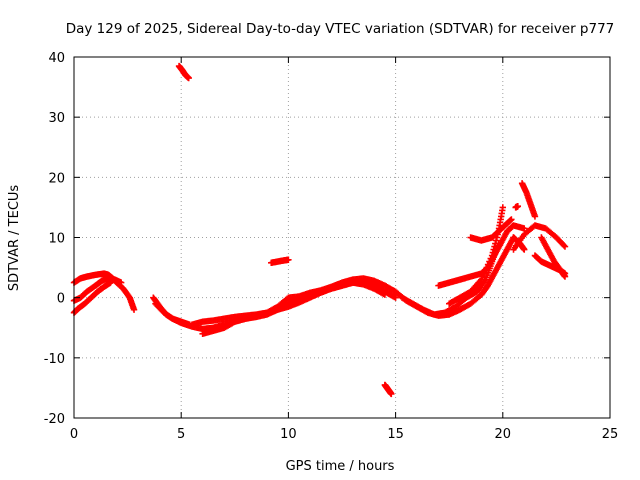 The width and height of the screenshot is (640, 480). I want to click on y-axis-label: SDTVAR / TECUs, so click(14, 238).